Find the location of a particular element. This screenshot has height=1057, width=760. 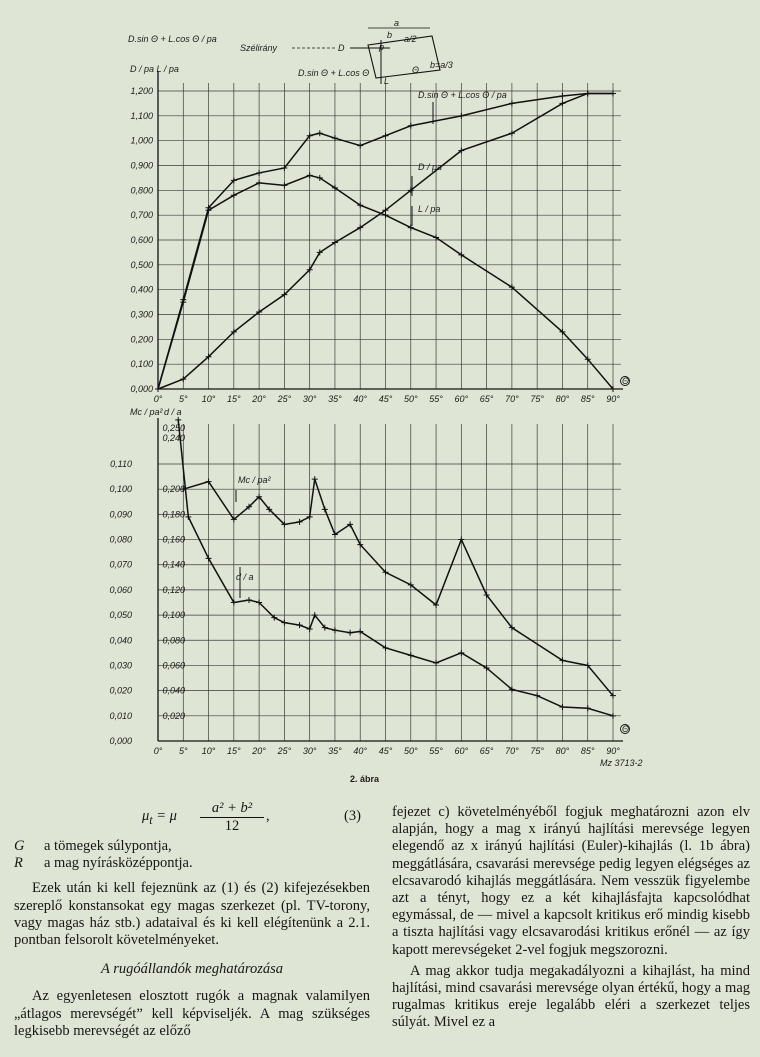

bottom-x-tick-1: 5° is located at coordinates (183, 751).